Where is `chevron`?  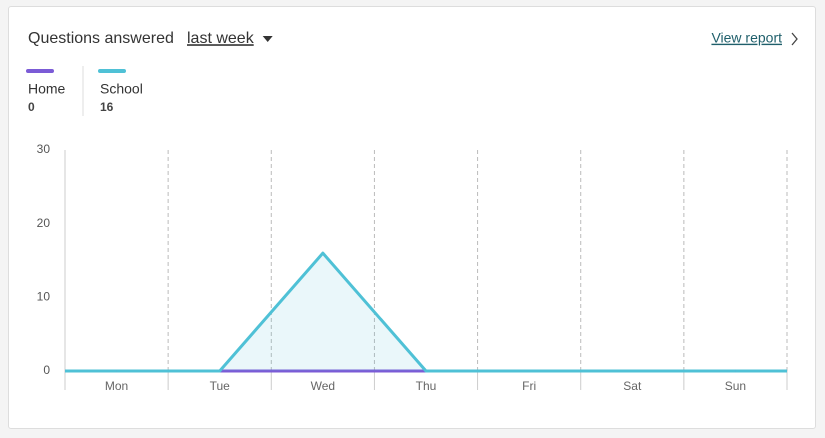 chevron is located at coordinates (794, 39).